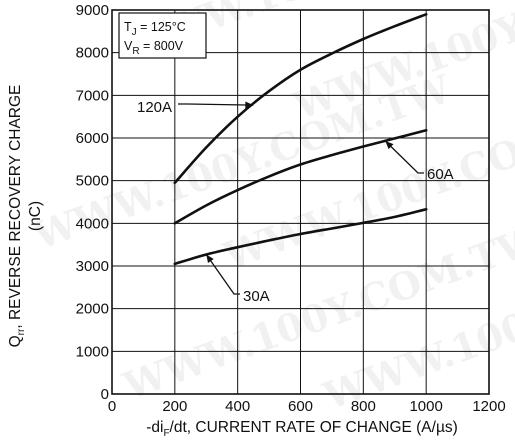  What do you see at coordinates (302, 429) in the screenshot?
I see `x-axis-title: -diF/dt, CURRENT RATE OF CHANGE (A/µs)` at bounding box center [302, 429].